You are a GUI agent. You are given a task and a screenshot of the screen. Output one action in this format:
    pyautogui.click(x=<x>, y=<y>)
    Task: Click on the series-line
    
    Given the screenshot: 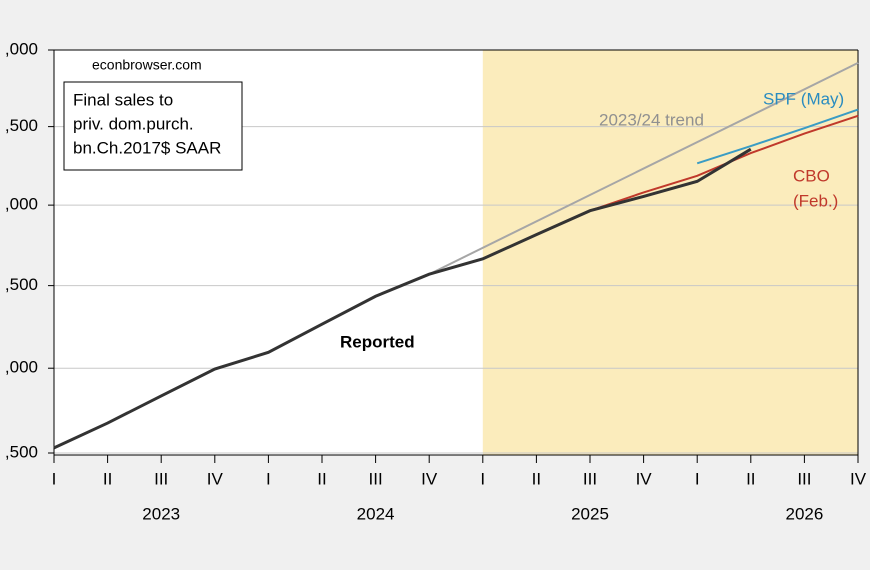 What is the action you would take?
    pyautogui.click(x=777, y=136)
    